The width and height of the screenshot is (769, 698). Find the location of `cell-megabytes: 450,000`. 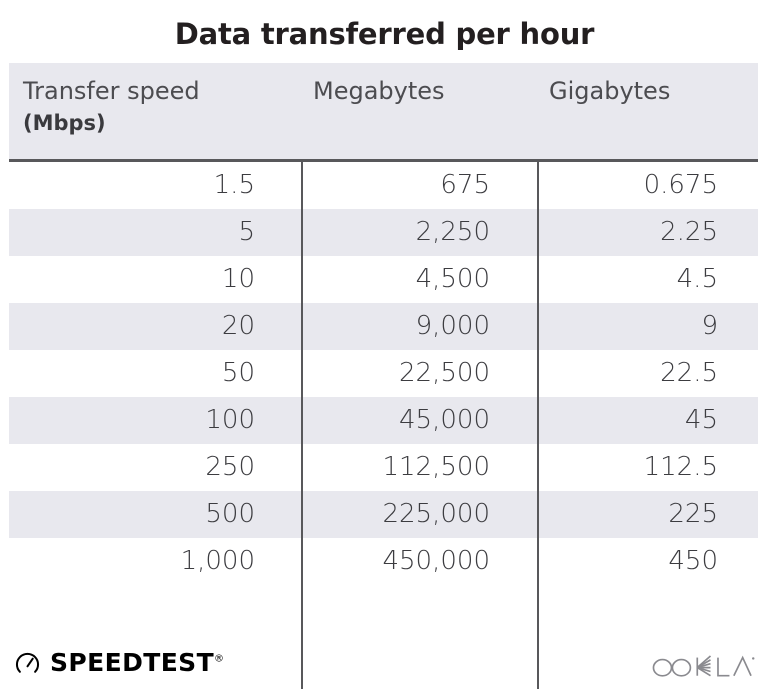

cell-megabytes: 450,000 is located at coordinates (436, 561).